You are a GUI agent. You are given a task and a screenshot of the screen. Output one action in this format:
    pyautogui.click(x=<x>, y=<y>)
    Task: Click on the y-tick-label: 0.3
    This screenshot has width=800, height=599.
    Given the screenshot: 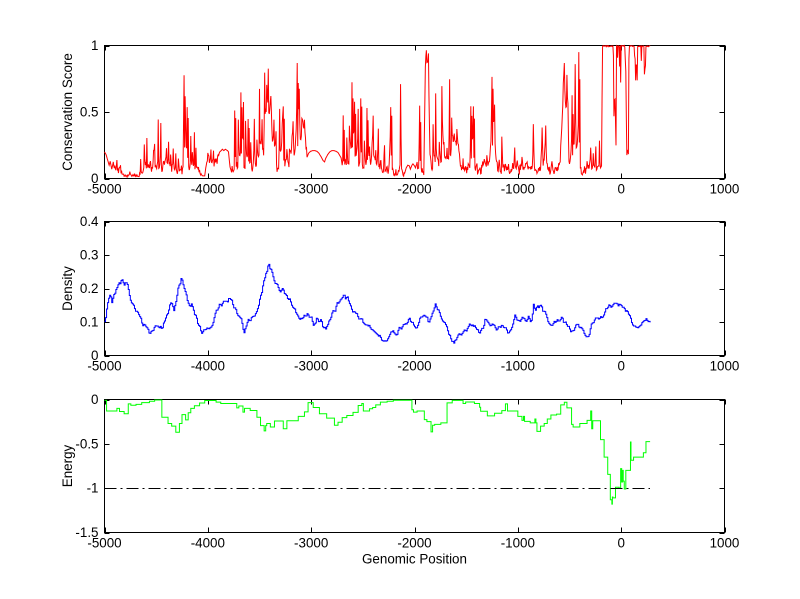 What is the action you would take?
    pyautogui.click(x=89, y=255)
    